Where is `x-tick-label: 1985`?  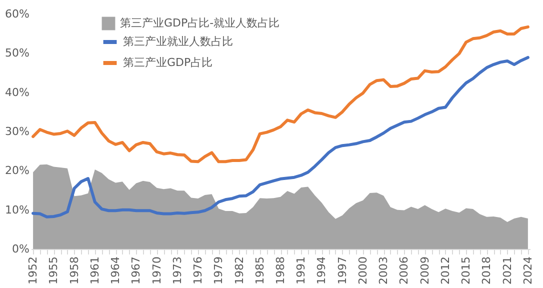
x-tick-label: 1985 is located at coordinates (259, 270).